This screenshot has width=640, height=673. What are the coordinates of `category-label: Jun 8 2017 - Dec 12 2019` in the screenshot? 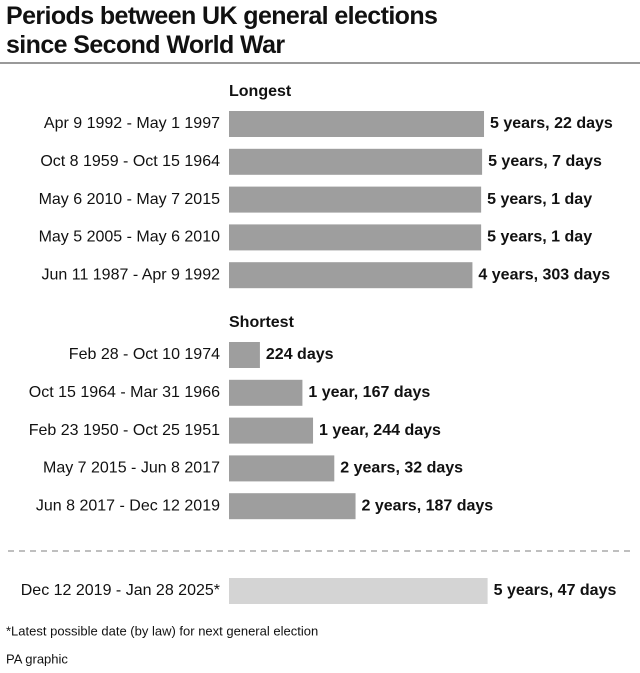 It's located at (128, 505).